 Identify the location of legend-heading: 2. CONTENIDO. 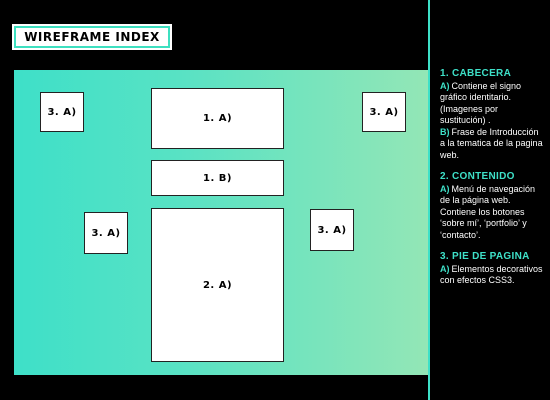
(477, 176).